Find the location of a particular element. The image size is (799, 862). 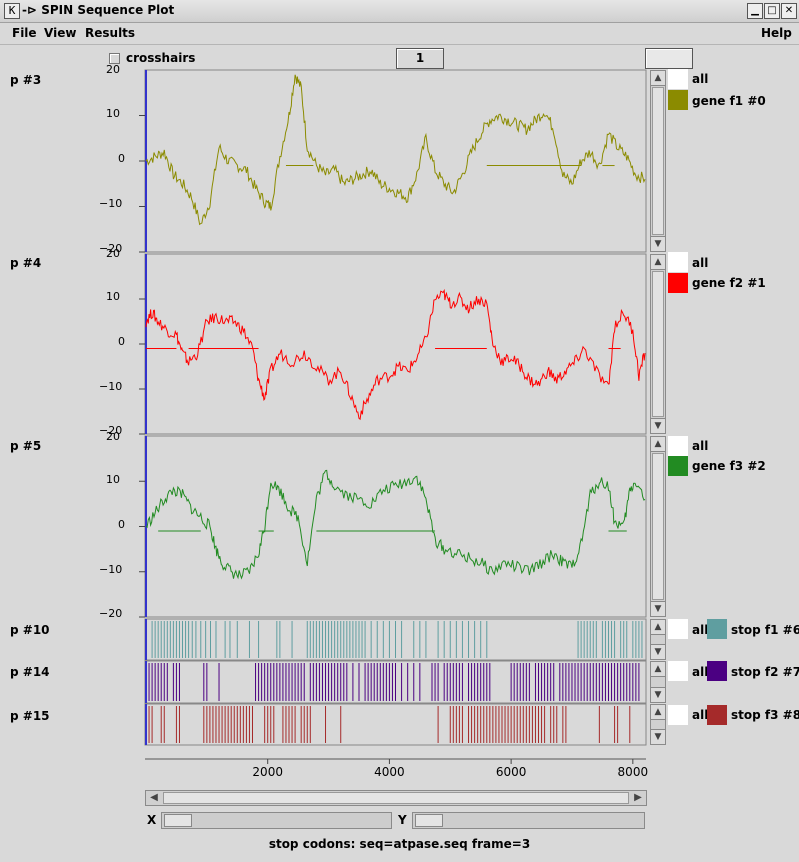

status-line: stop codons: seq=atpase.seq frame=3 is located at coordinates (399, 844).